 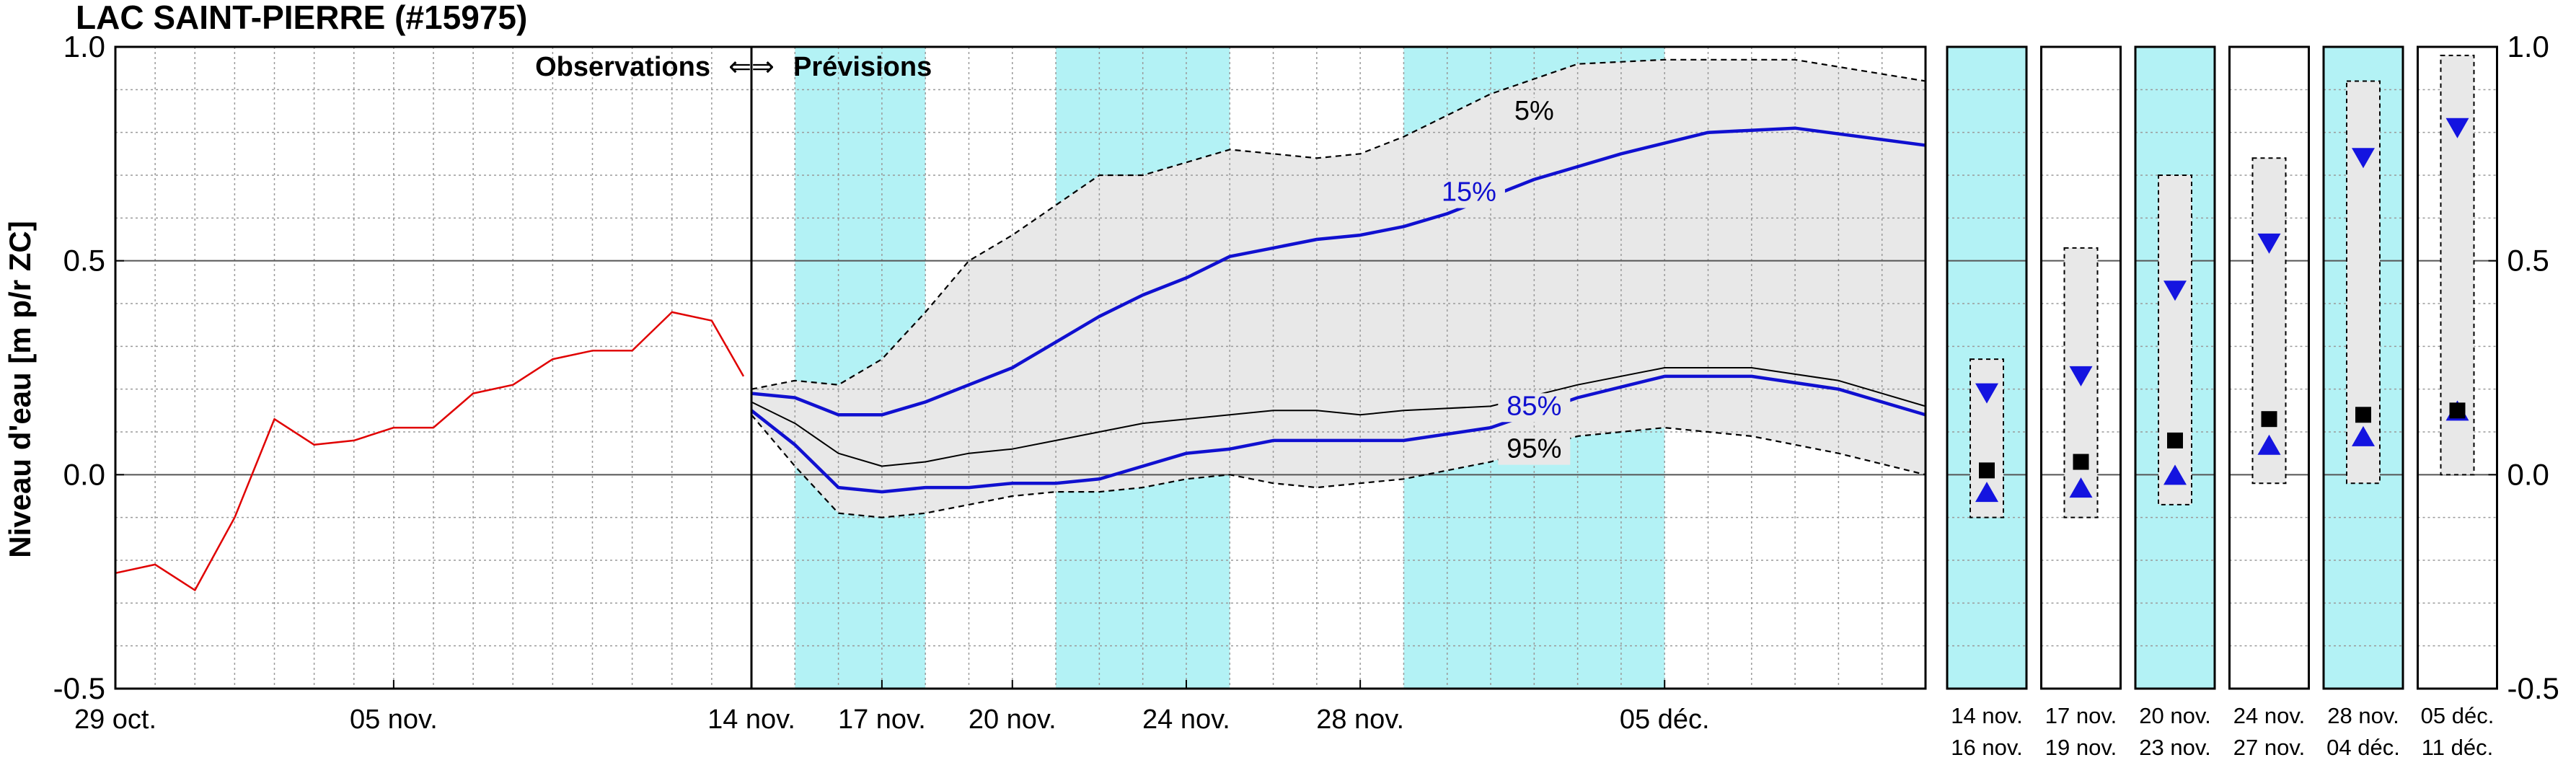 I want to click on summary-period-start-label: 20 nov., so click(x=2174, y=715).